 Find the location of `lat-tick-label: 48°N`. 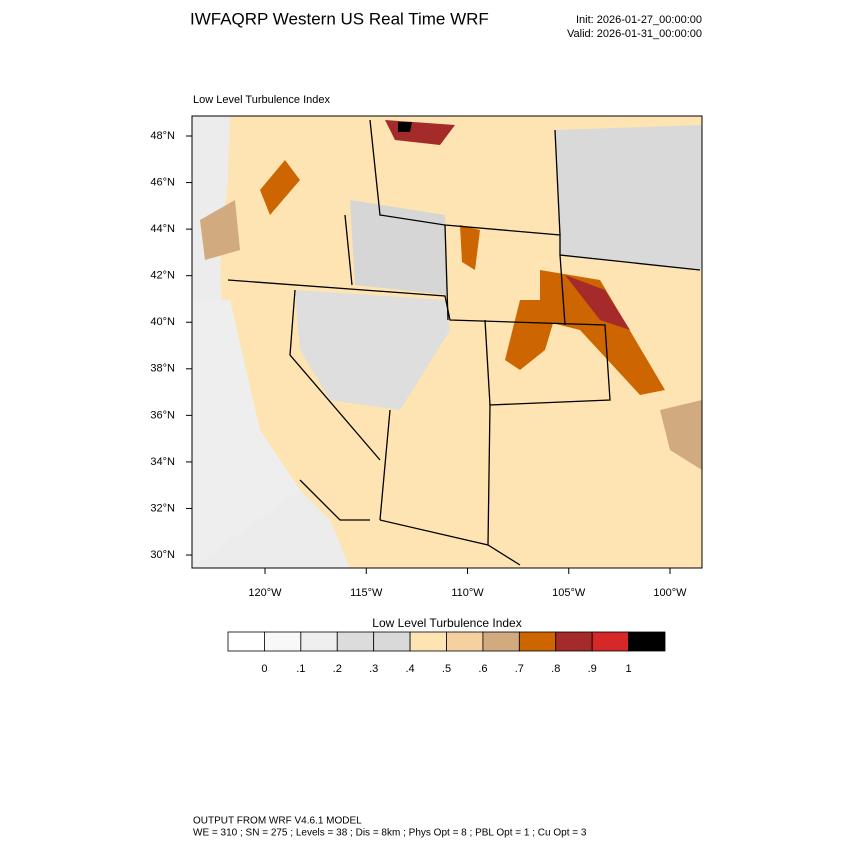

lat-tick-label: 48°N is located at coordinates (162, 136).